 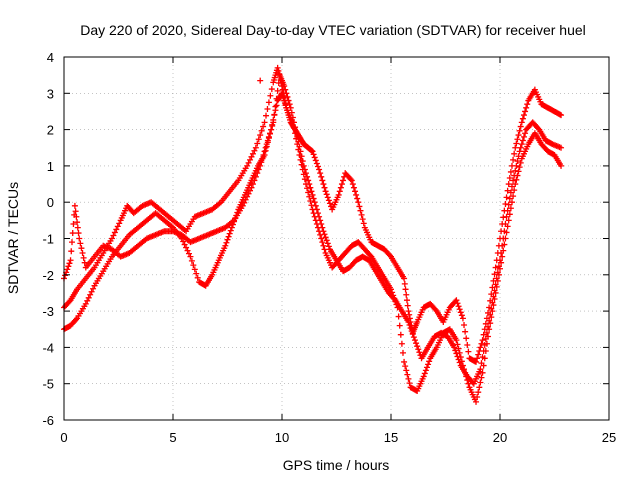 I want to click on y-tick-label: -6, so click(x=48, y=420).